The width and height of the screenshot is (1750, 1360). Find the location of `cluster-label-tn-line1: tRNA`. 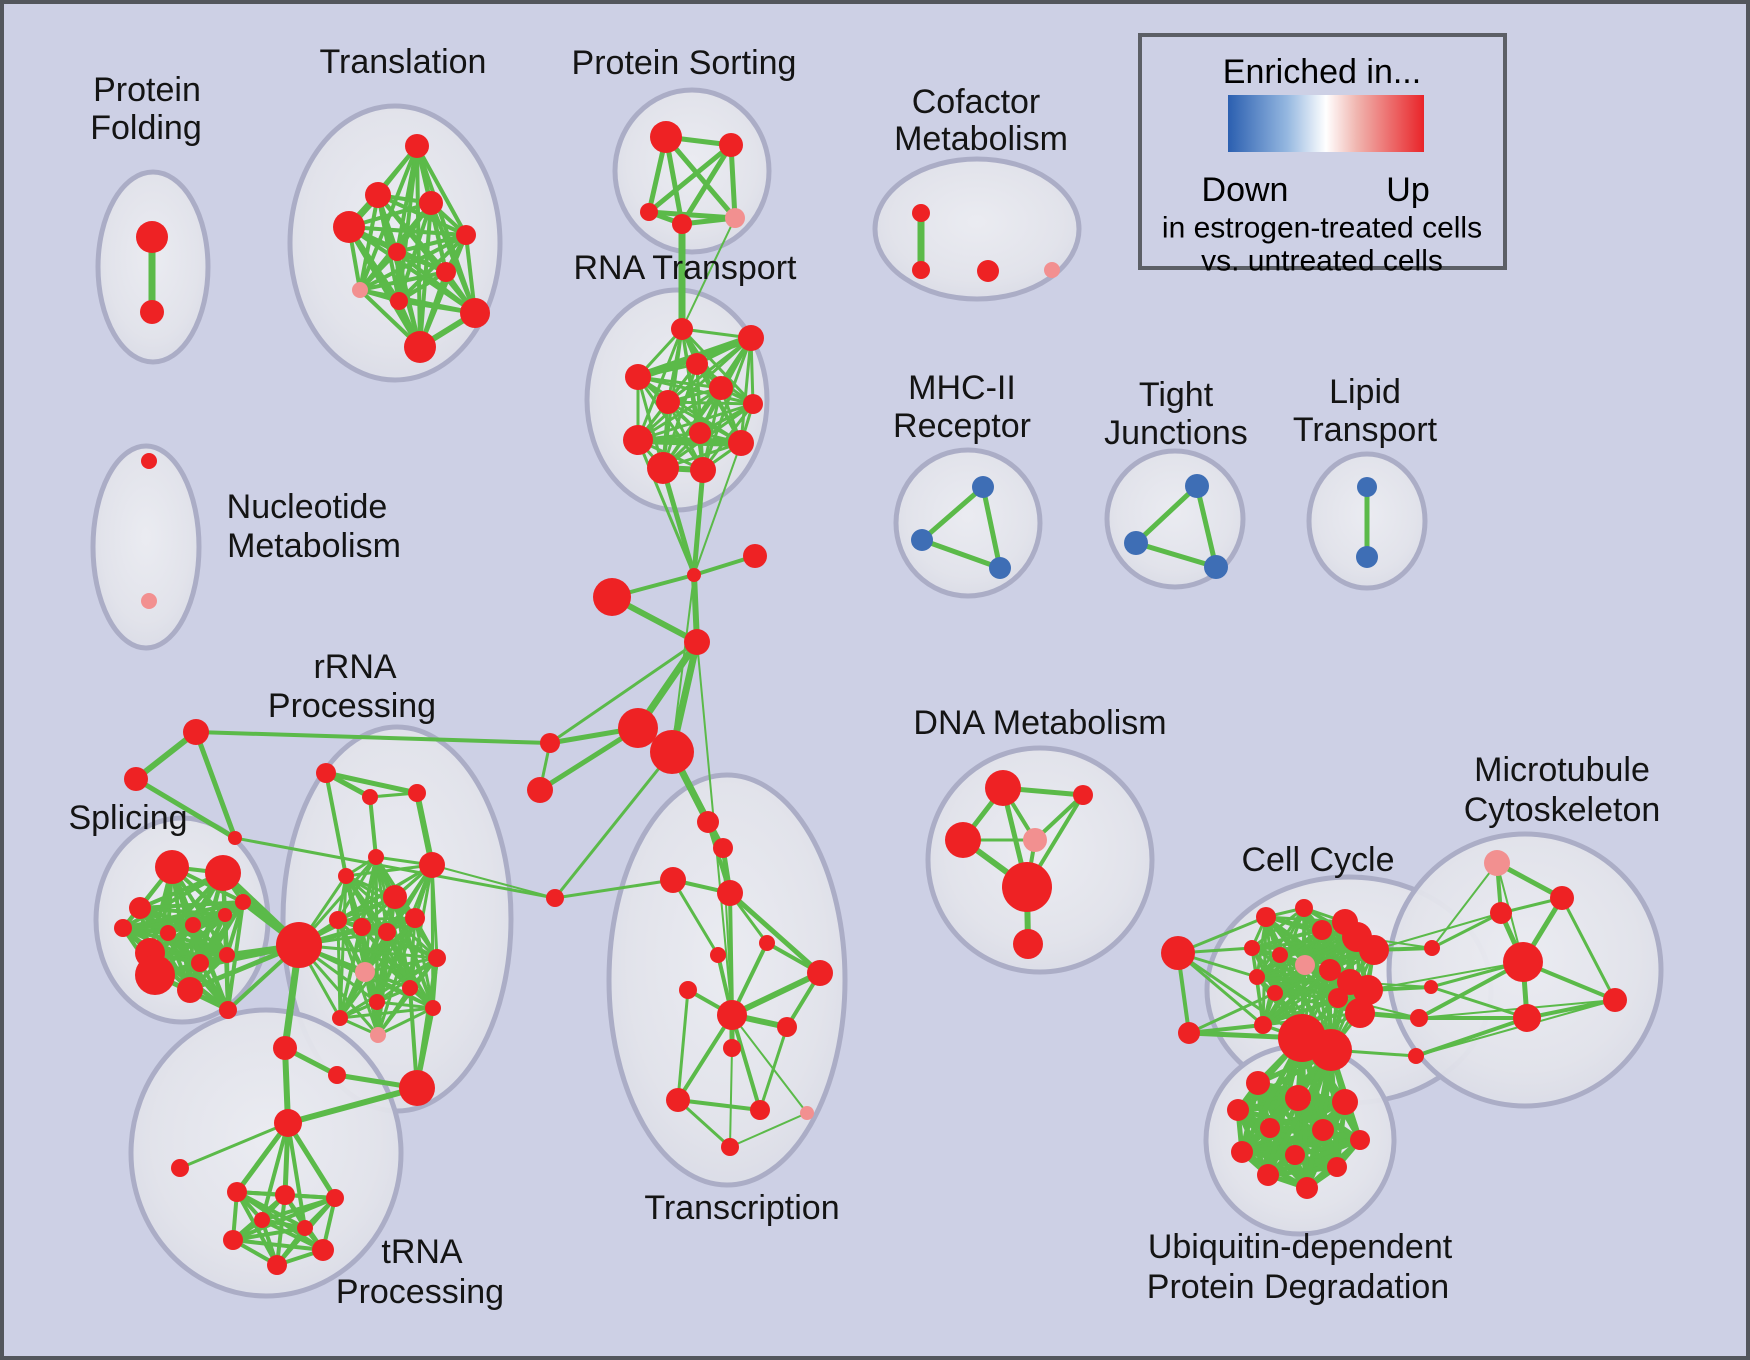

cluster-label-tn-line1: tRNA is located at coordinates (422, 1252).